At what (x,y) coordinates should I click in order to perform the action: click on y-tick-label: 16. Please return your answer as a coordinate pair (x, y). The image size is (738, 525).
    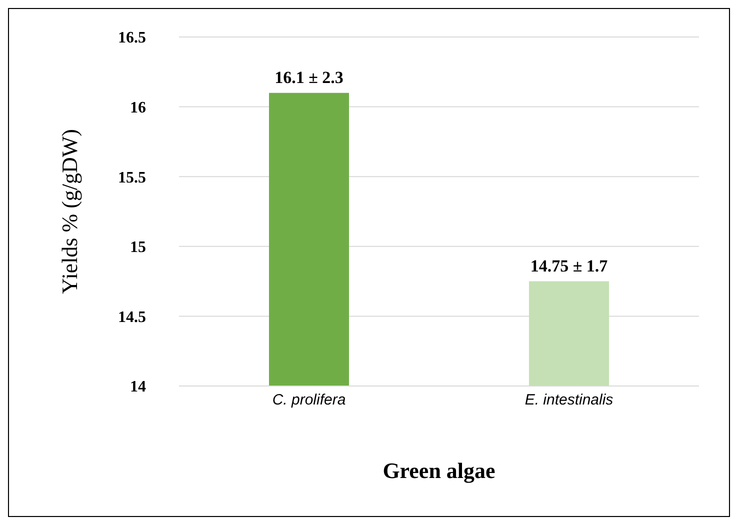
    Looking at the image, I should click on (138, 107).